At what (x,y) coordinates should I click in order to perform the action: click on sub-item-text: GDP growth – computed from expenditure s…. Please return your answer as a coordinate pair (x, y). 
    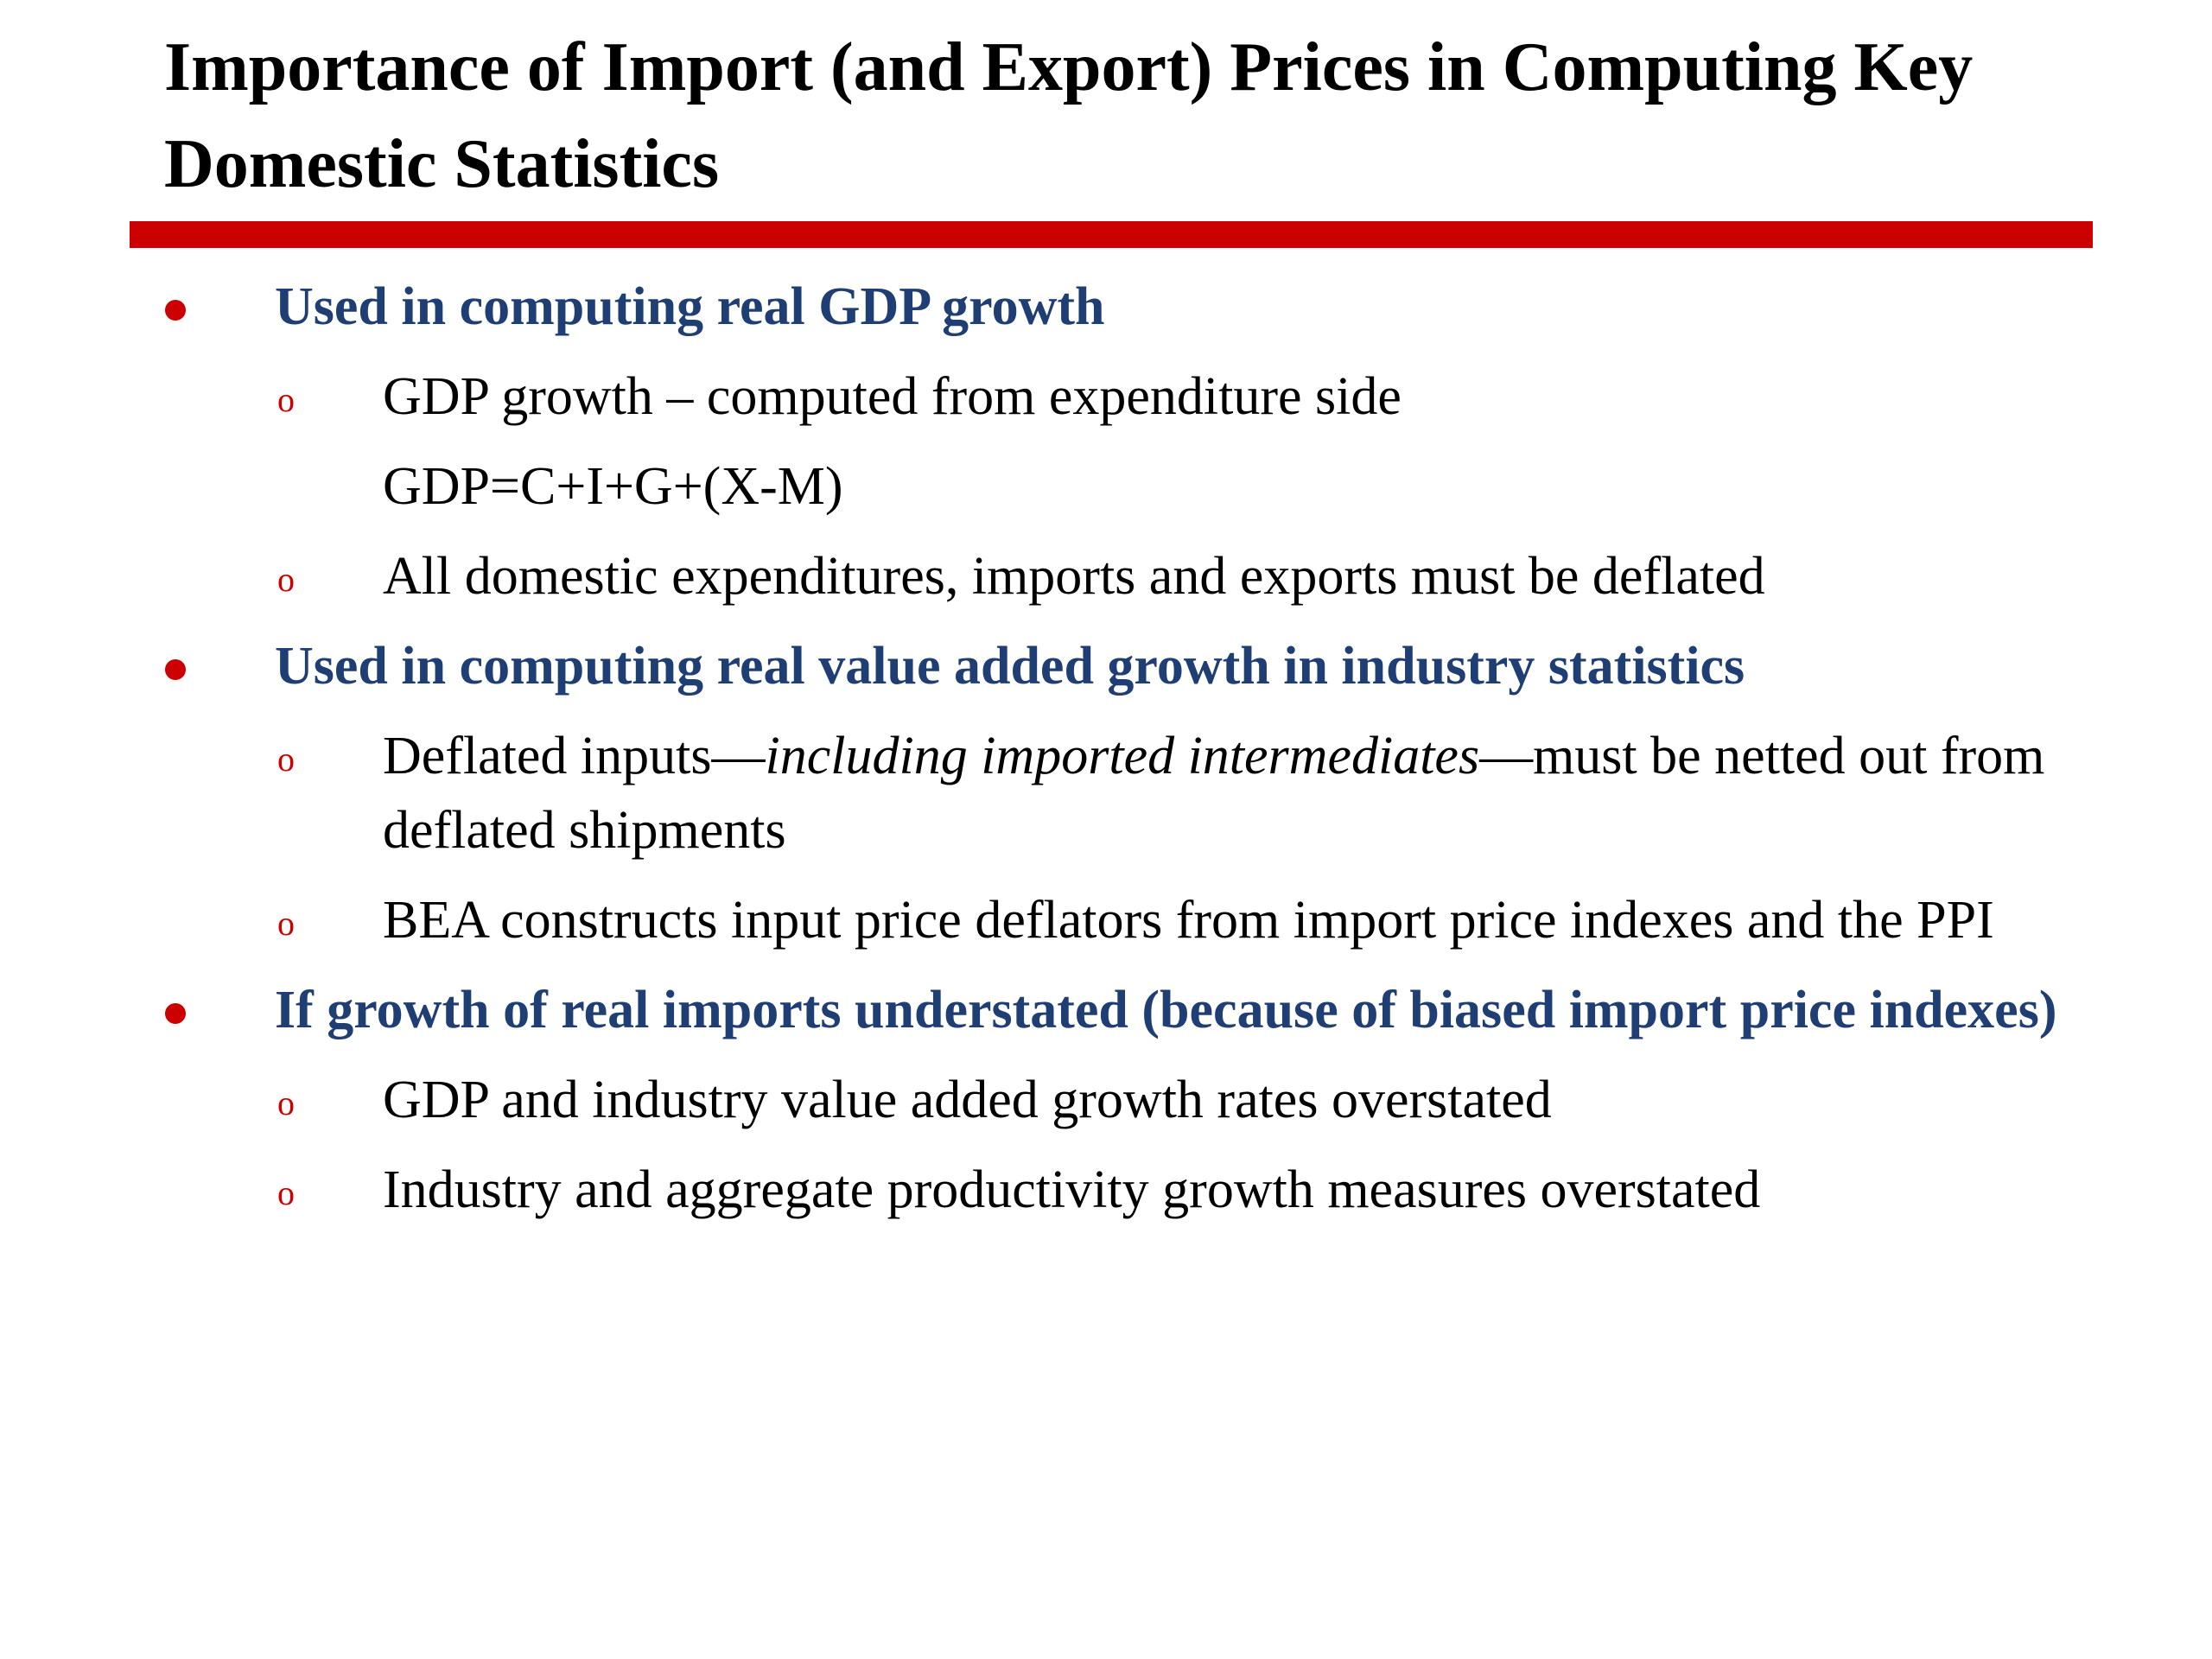
    Looking at the image, I should click on (892, 396).